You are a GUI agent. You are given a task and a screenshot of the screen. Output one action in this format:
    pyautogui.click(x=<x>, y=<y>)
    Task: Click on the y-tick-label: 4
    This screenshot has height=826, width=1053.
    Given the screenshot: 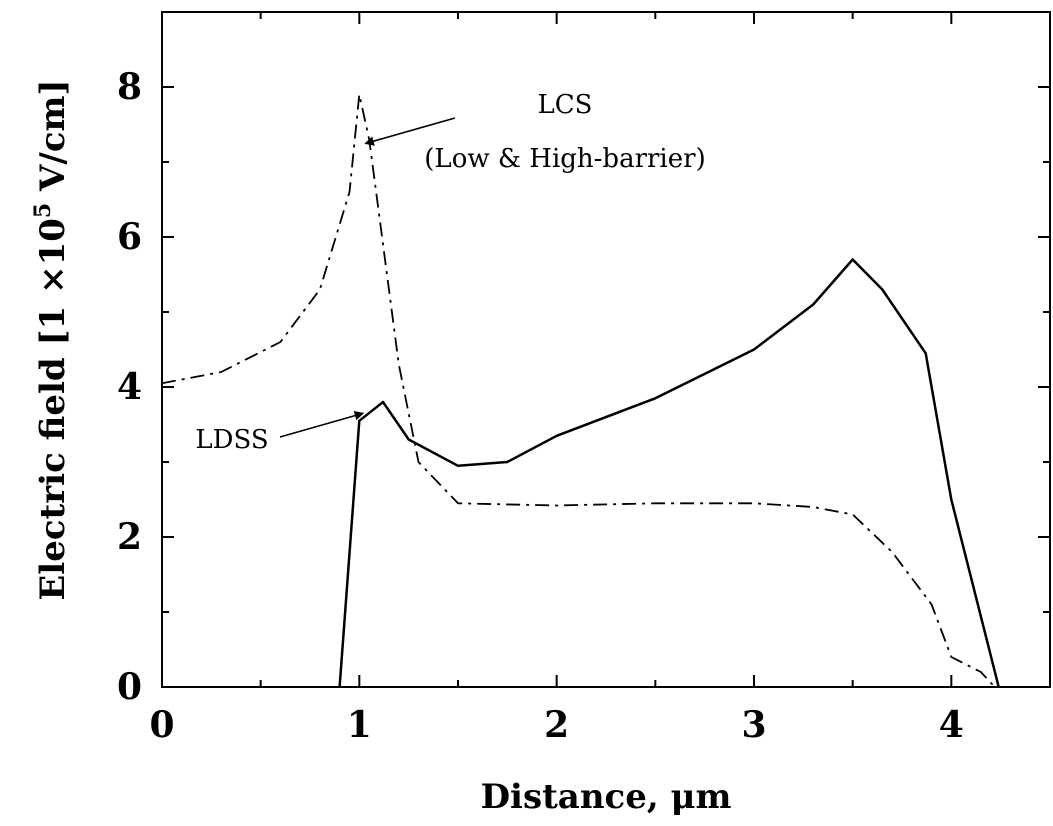 What is the action you would take?
    pyautogui.click(x=129, y=387)
    